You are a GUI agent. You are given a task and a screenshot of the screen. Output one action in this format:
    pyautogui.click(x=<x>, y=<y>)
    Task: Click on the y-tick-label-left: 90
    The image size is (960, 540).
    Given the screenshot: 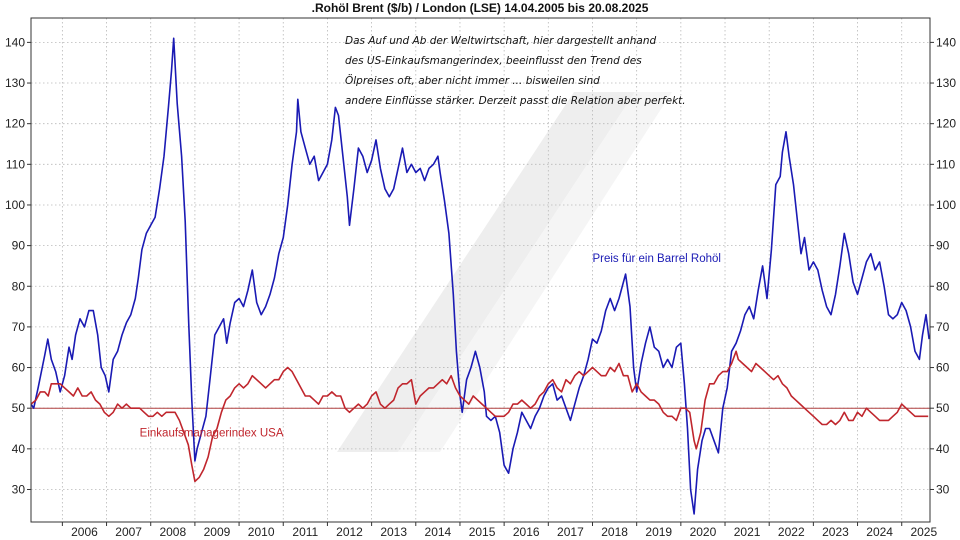 What is the action you would take?
    pyautogui.click(x=19, y=246)
    